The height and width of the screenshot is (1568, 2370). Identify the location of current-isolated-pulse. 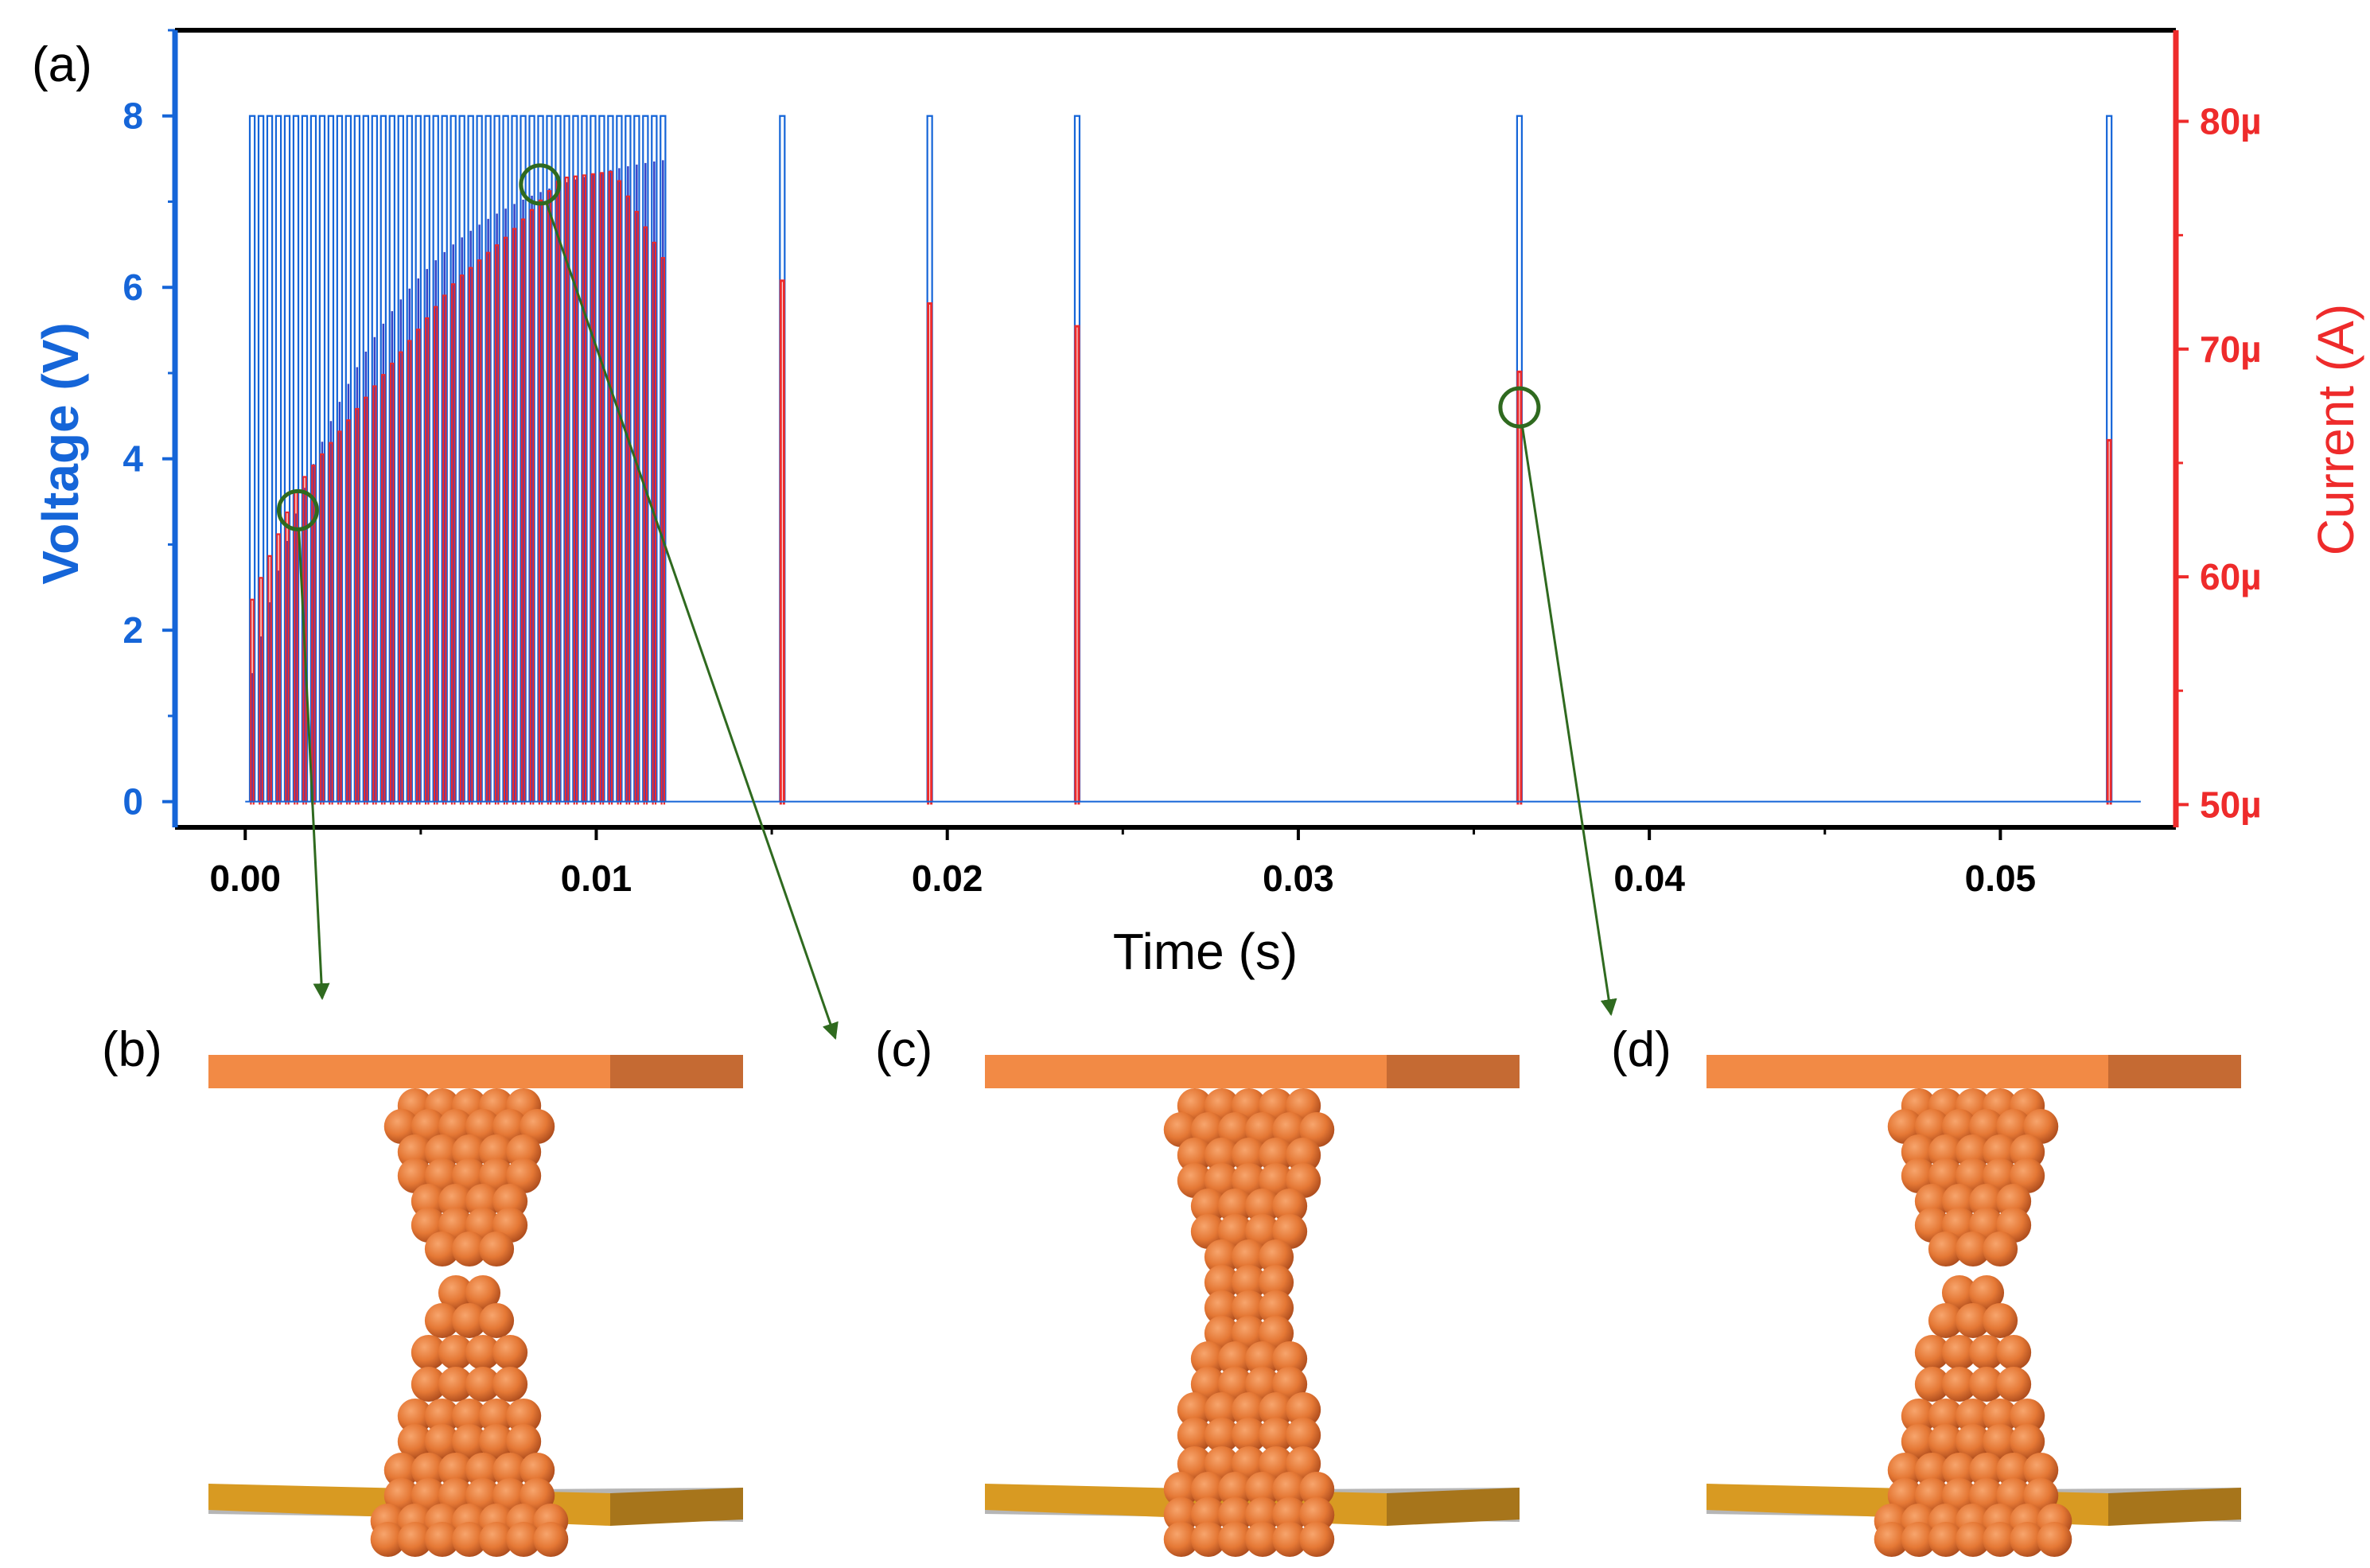
(782, 542).